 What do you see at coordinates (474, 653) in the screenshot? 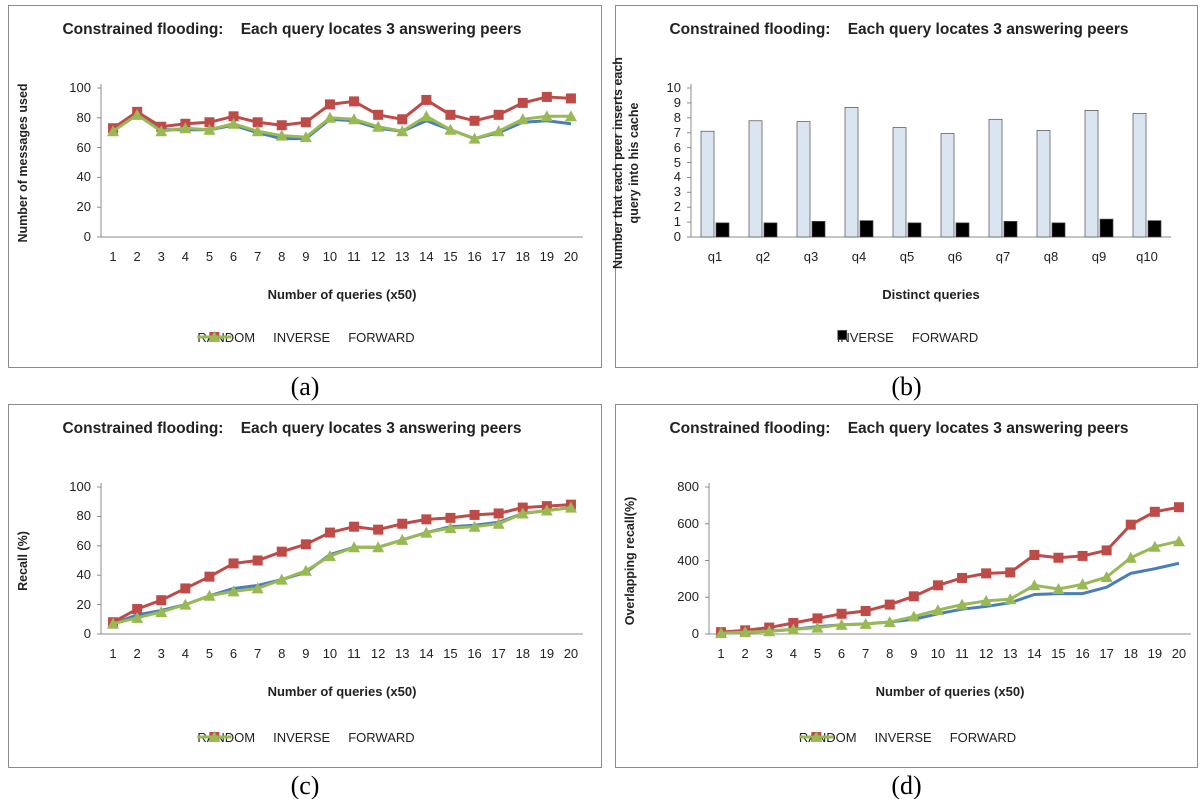
I see `x-tick-label: 16` at bounding box center [474, 653].